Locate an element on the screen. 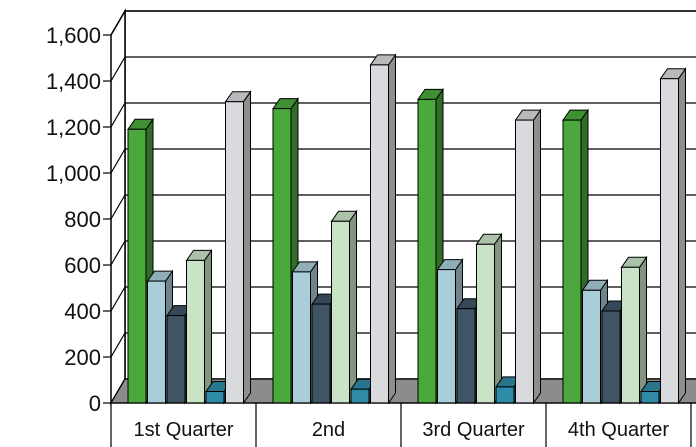  x-category-label: 2nd is located at coordinates (328, 430).